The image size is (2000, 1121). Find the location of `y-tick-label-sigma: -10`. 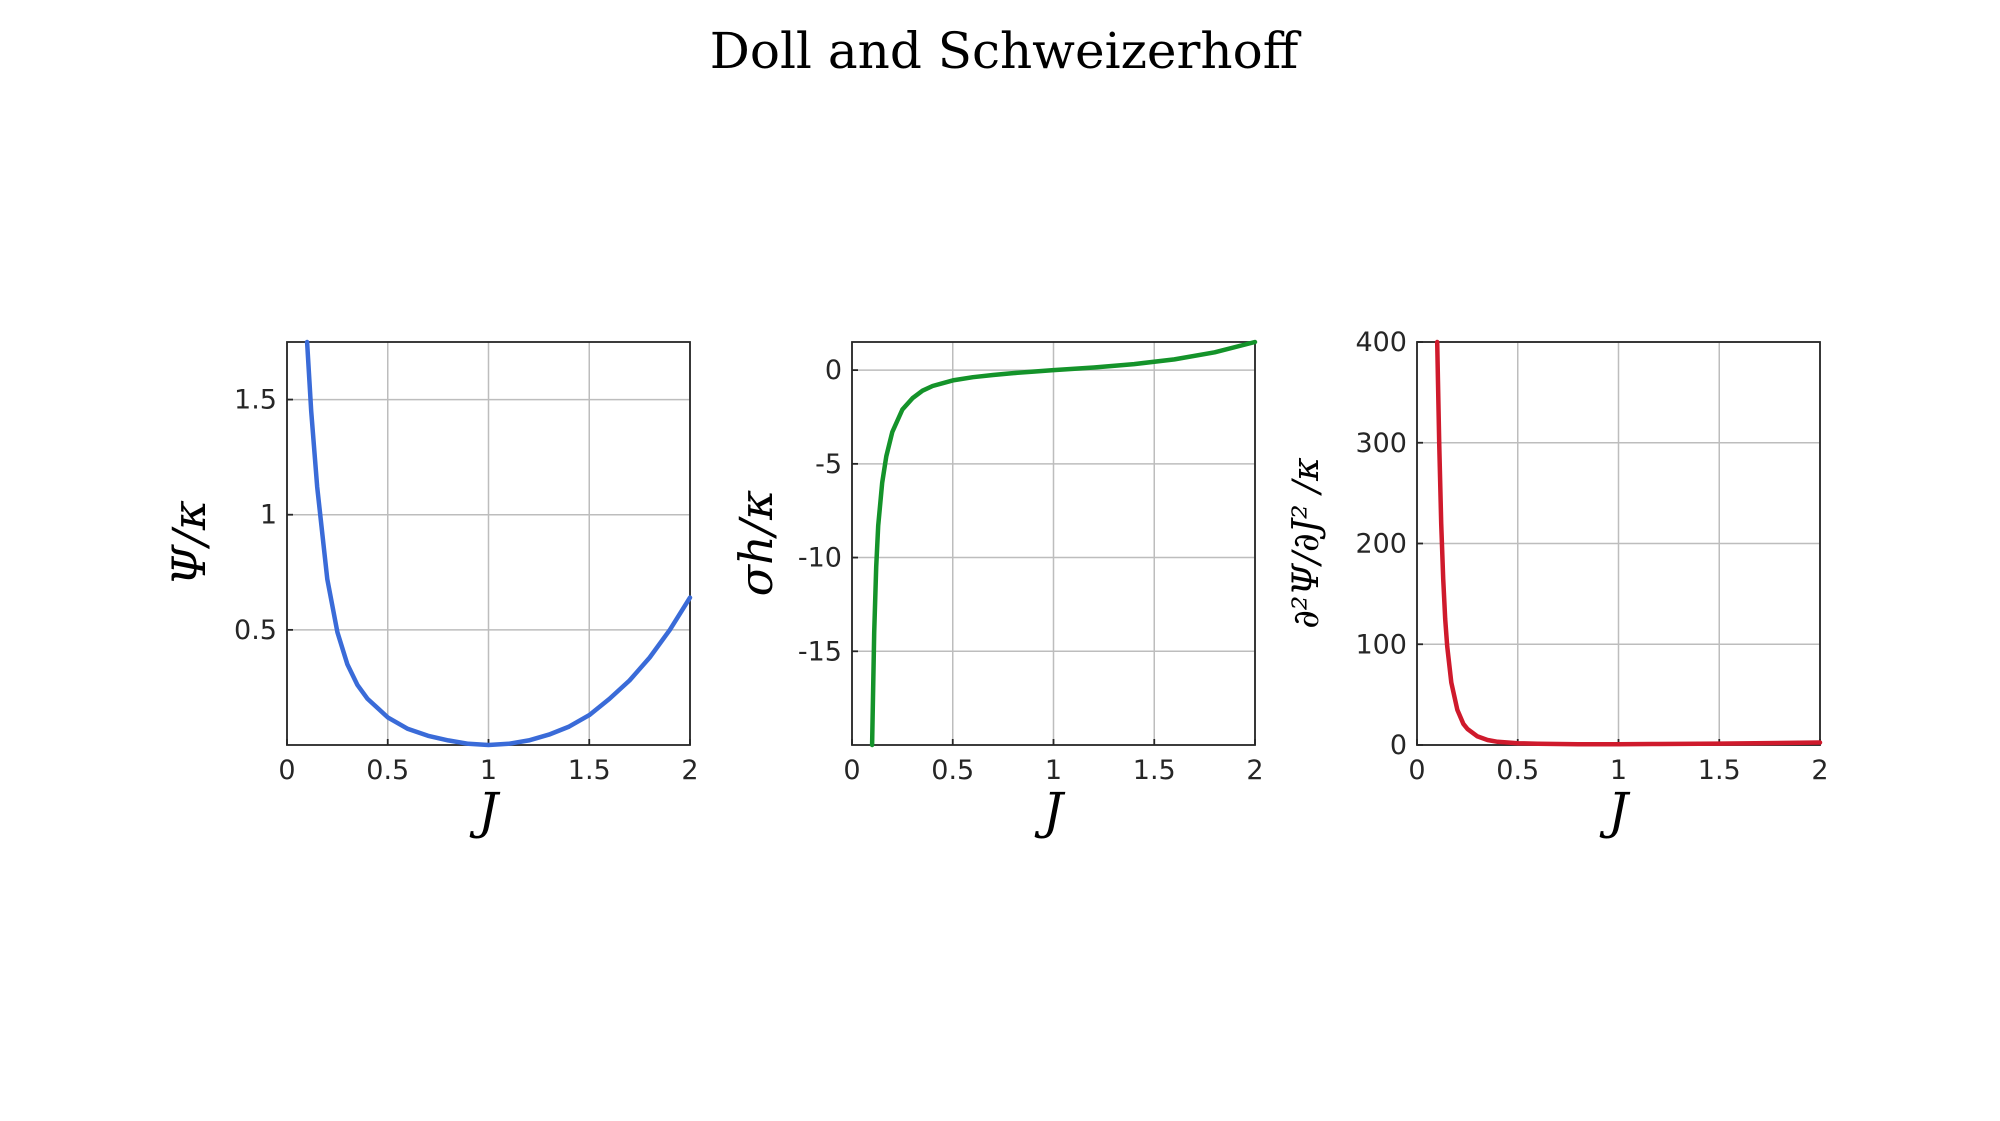

y-tick-label-sigma: -10 is located at coordinates (820, 558).